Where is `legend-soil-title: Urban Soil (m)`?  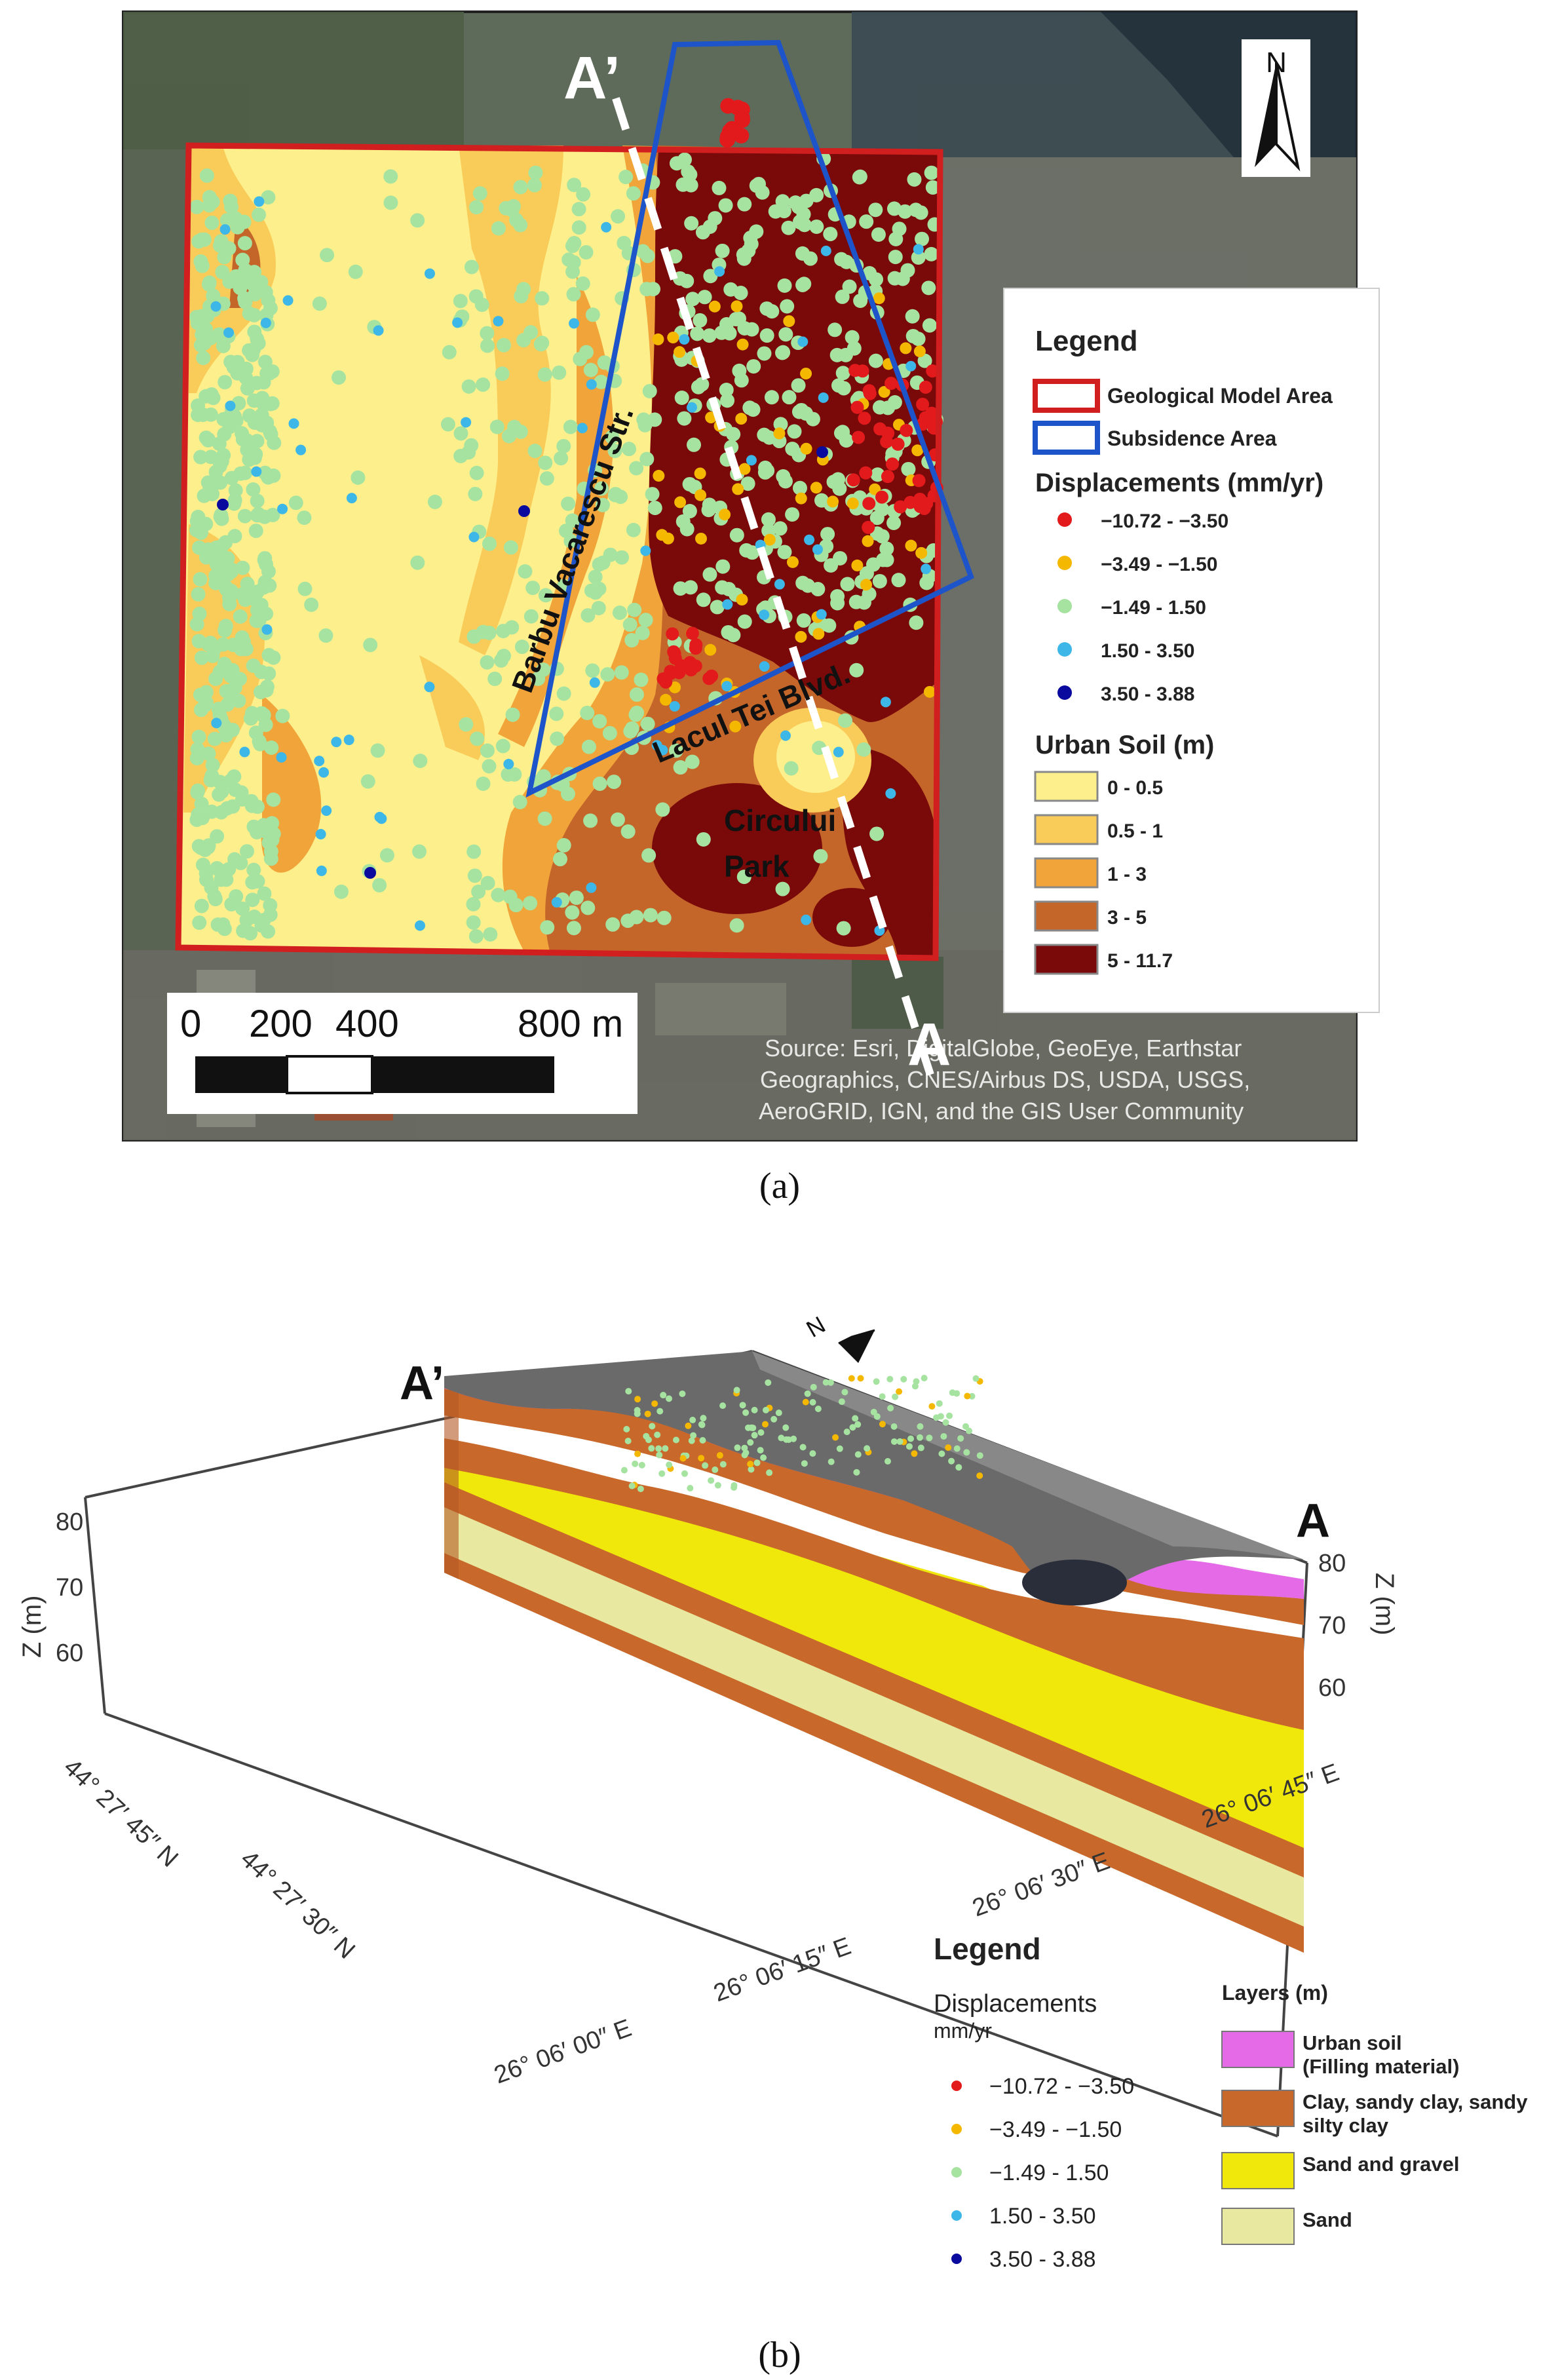
legend-soil-title: Urban Soil (m) is located at coordinates (1124, 745).